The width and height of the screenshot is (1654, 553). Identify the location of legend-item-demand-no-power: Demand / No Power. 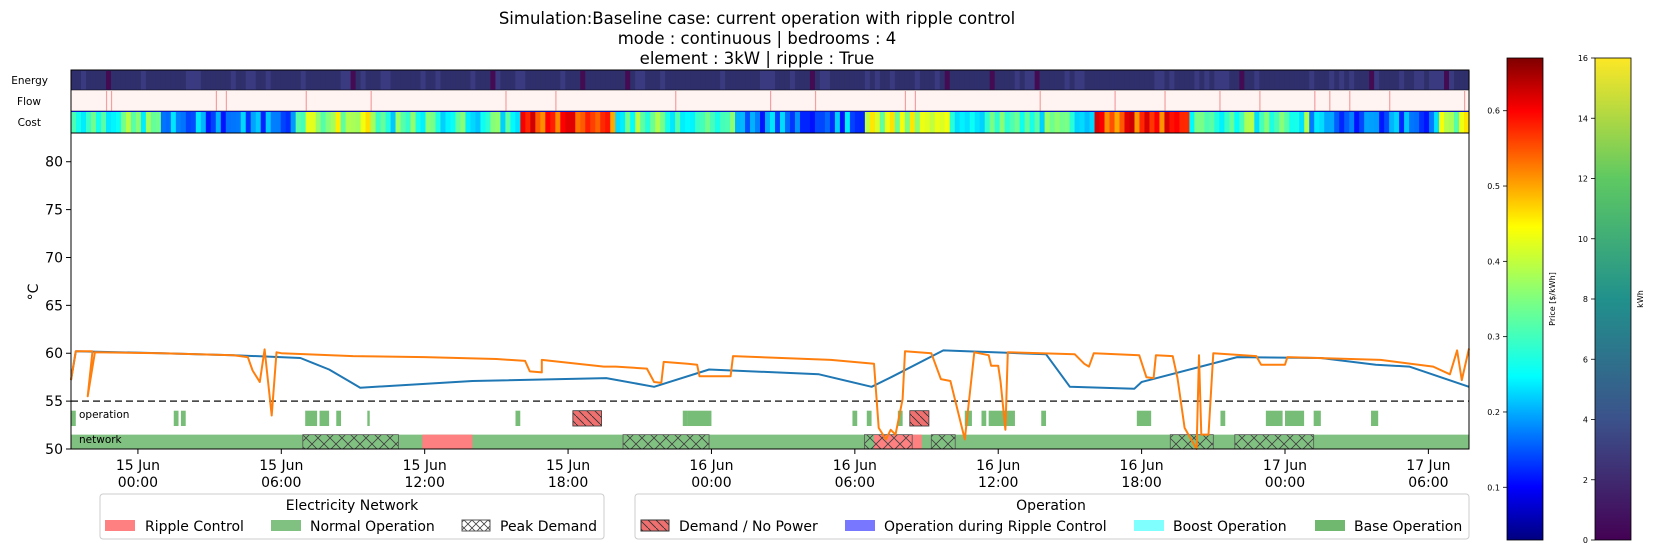
(748, 527).